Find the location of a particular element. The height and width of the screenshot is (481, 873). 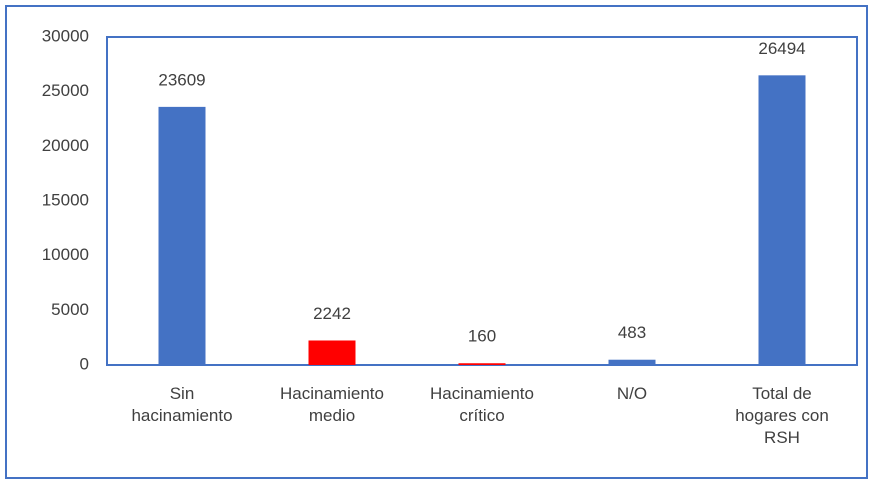

y-tick-label: 5000 is located at coordinates (70, 309).